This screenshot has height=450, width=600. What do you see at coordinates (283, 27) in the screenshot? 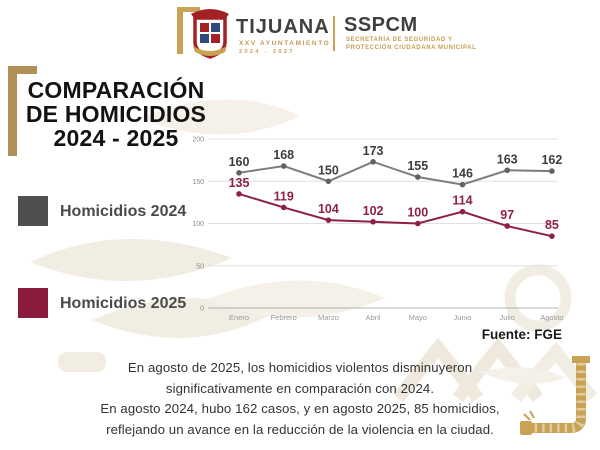
I see `header-city-name: TIJUANA` at bounding box center [283, 27].